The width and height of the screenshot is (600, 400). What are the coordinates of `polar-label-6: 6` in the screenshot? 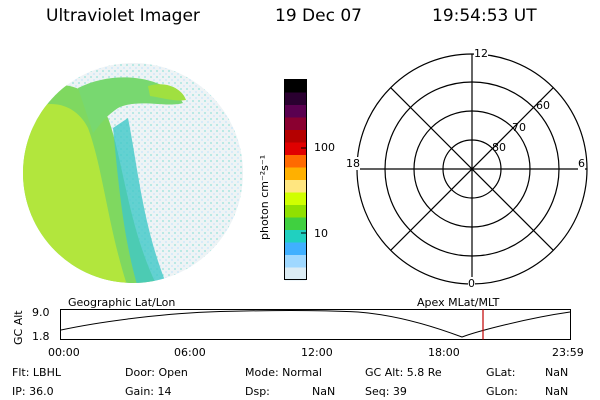 It's located at (581, 163).